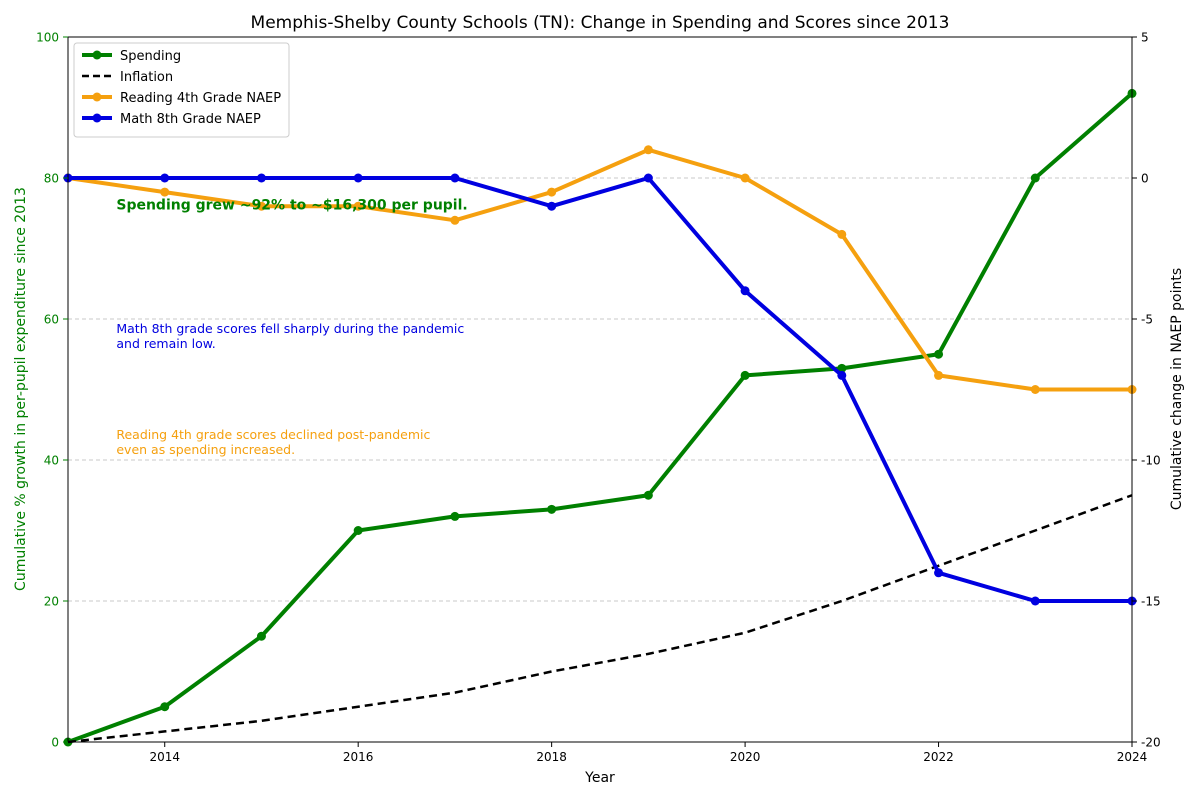 This screenshot has width=1200, height=800. I want to click on series-point-math-8th-grade-naep-2016, so click(358, 178).